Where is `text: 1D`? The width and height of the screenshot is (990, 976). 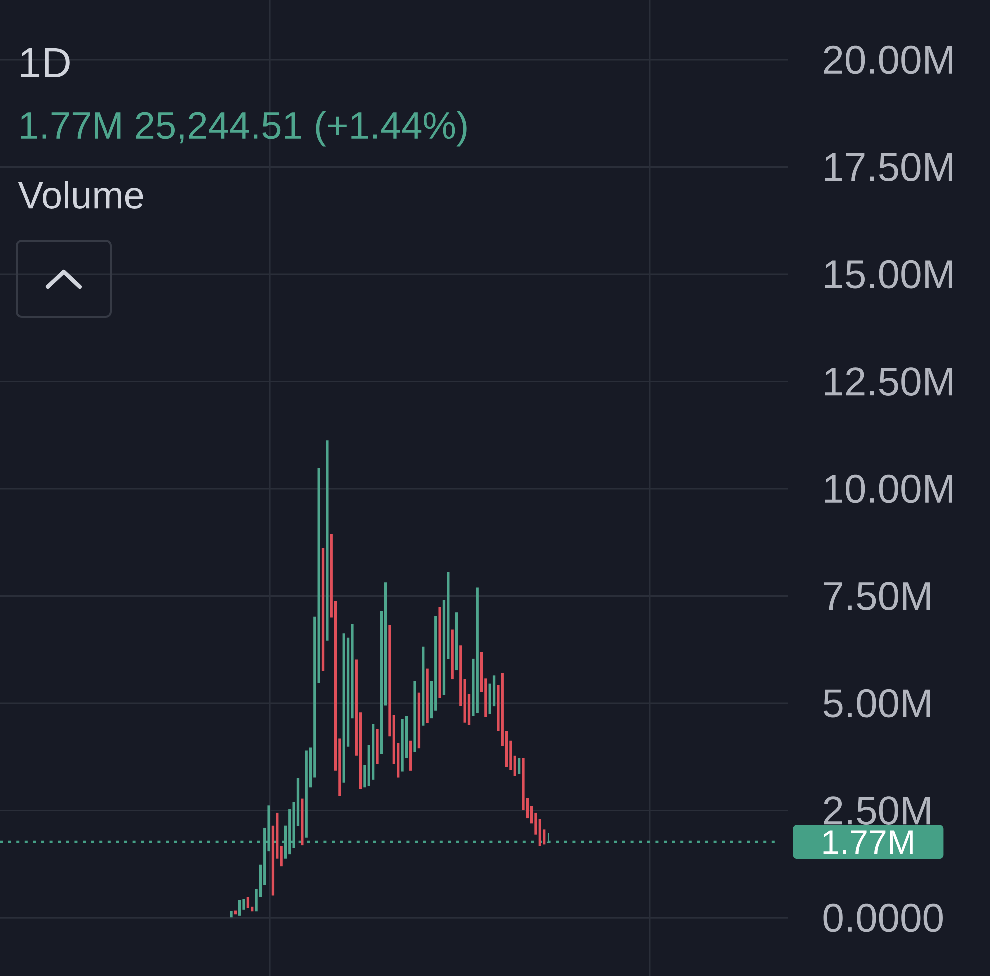
text: 1D is located at coordinates (45, 63).